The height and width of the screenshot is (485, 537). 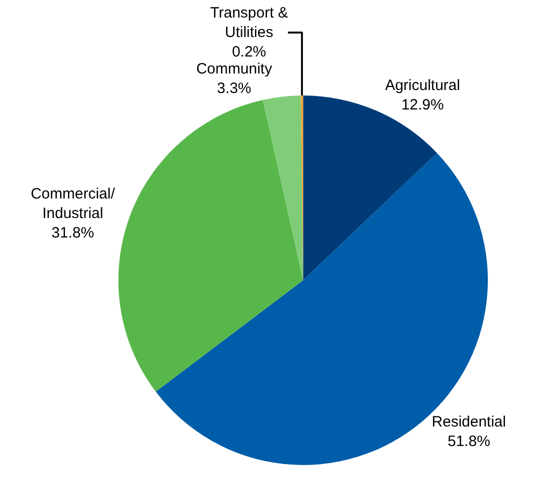 I want to click on pie-slice, so click(x=283, y=188).